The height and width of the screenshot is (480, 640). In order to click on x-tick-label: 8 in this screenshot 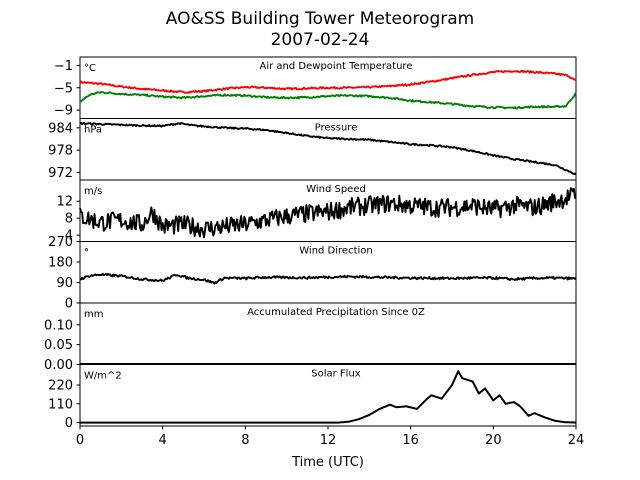, I will do `click(245, 440)`.